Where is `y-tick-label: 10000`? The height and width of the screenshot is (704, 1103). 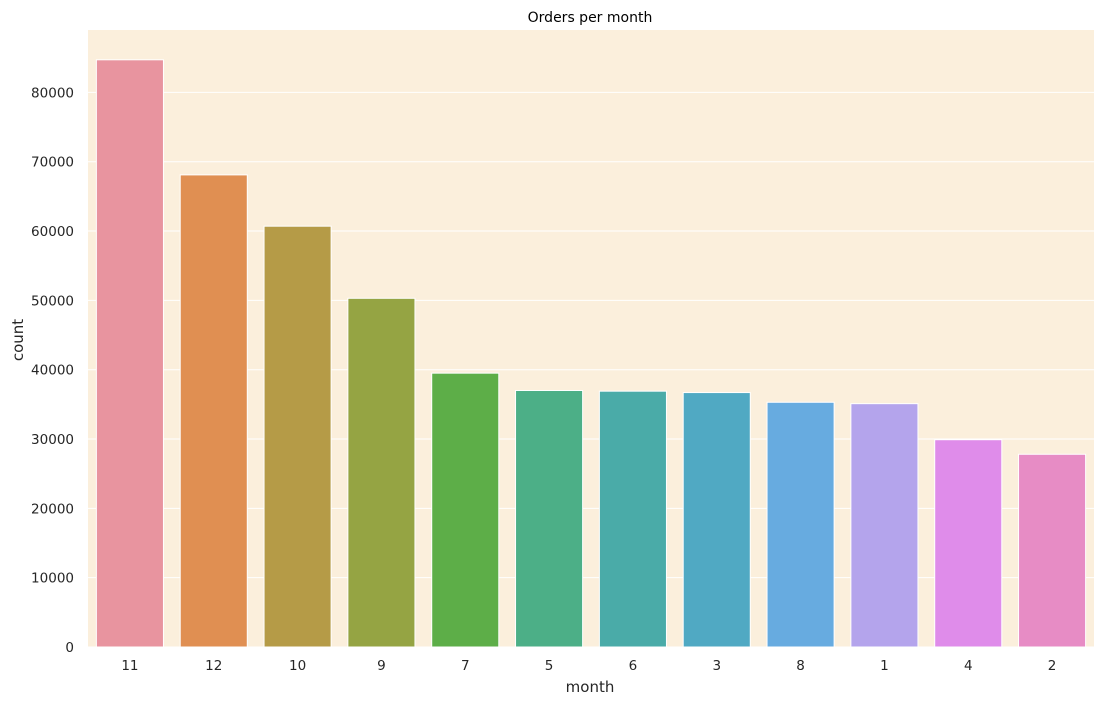 y-tick-label: 10000 is located at coordinates (52, 579).